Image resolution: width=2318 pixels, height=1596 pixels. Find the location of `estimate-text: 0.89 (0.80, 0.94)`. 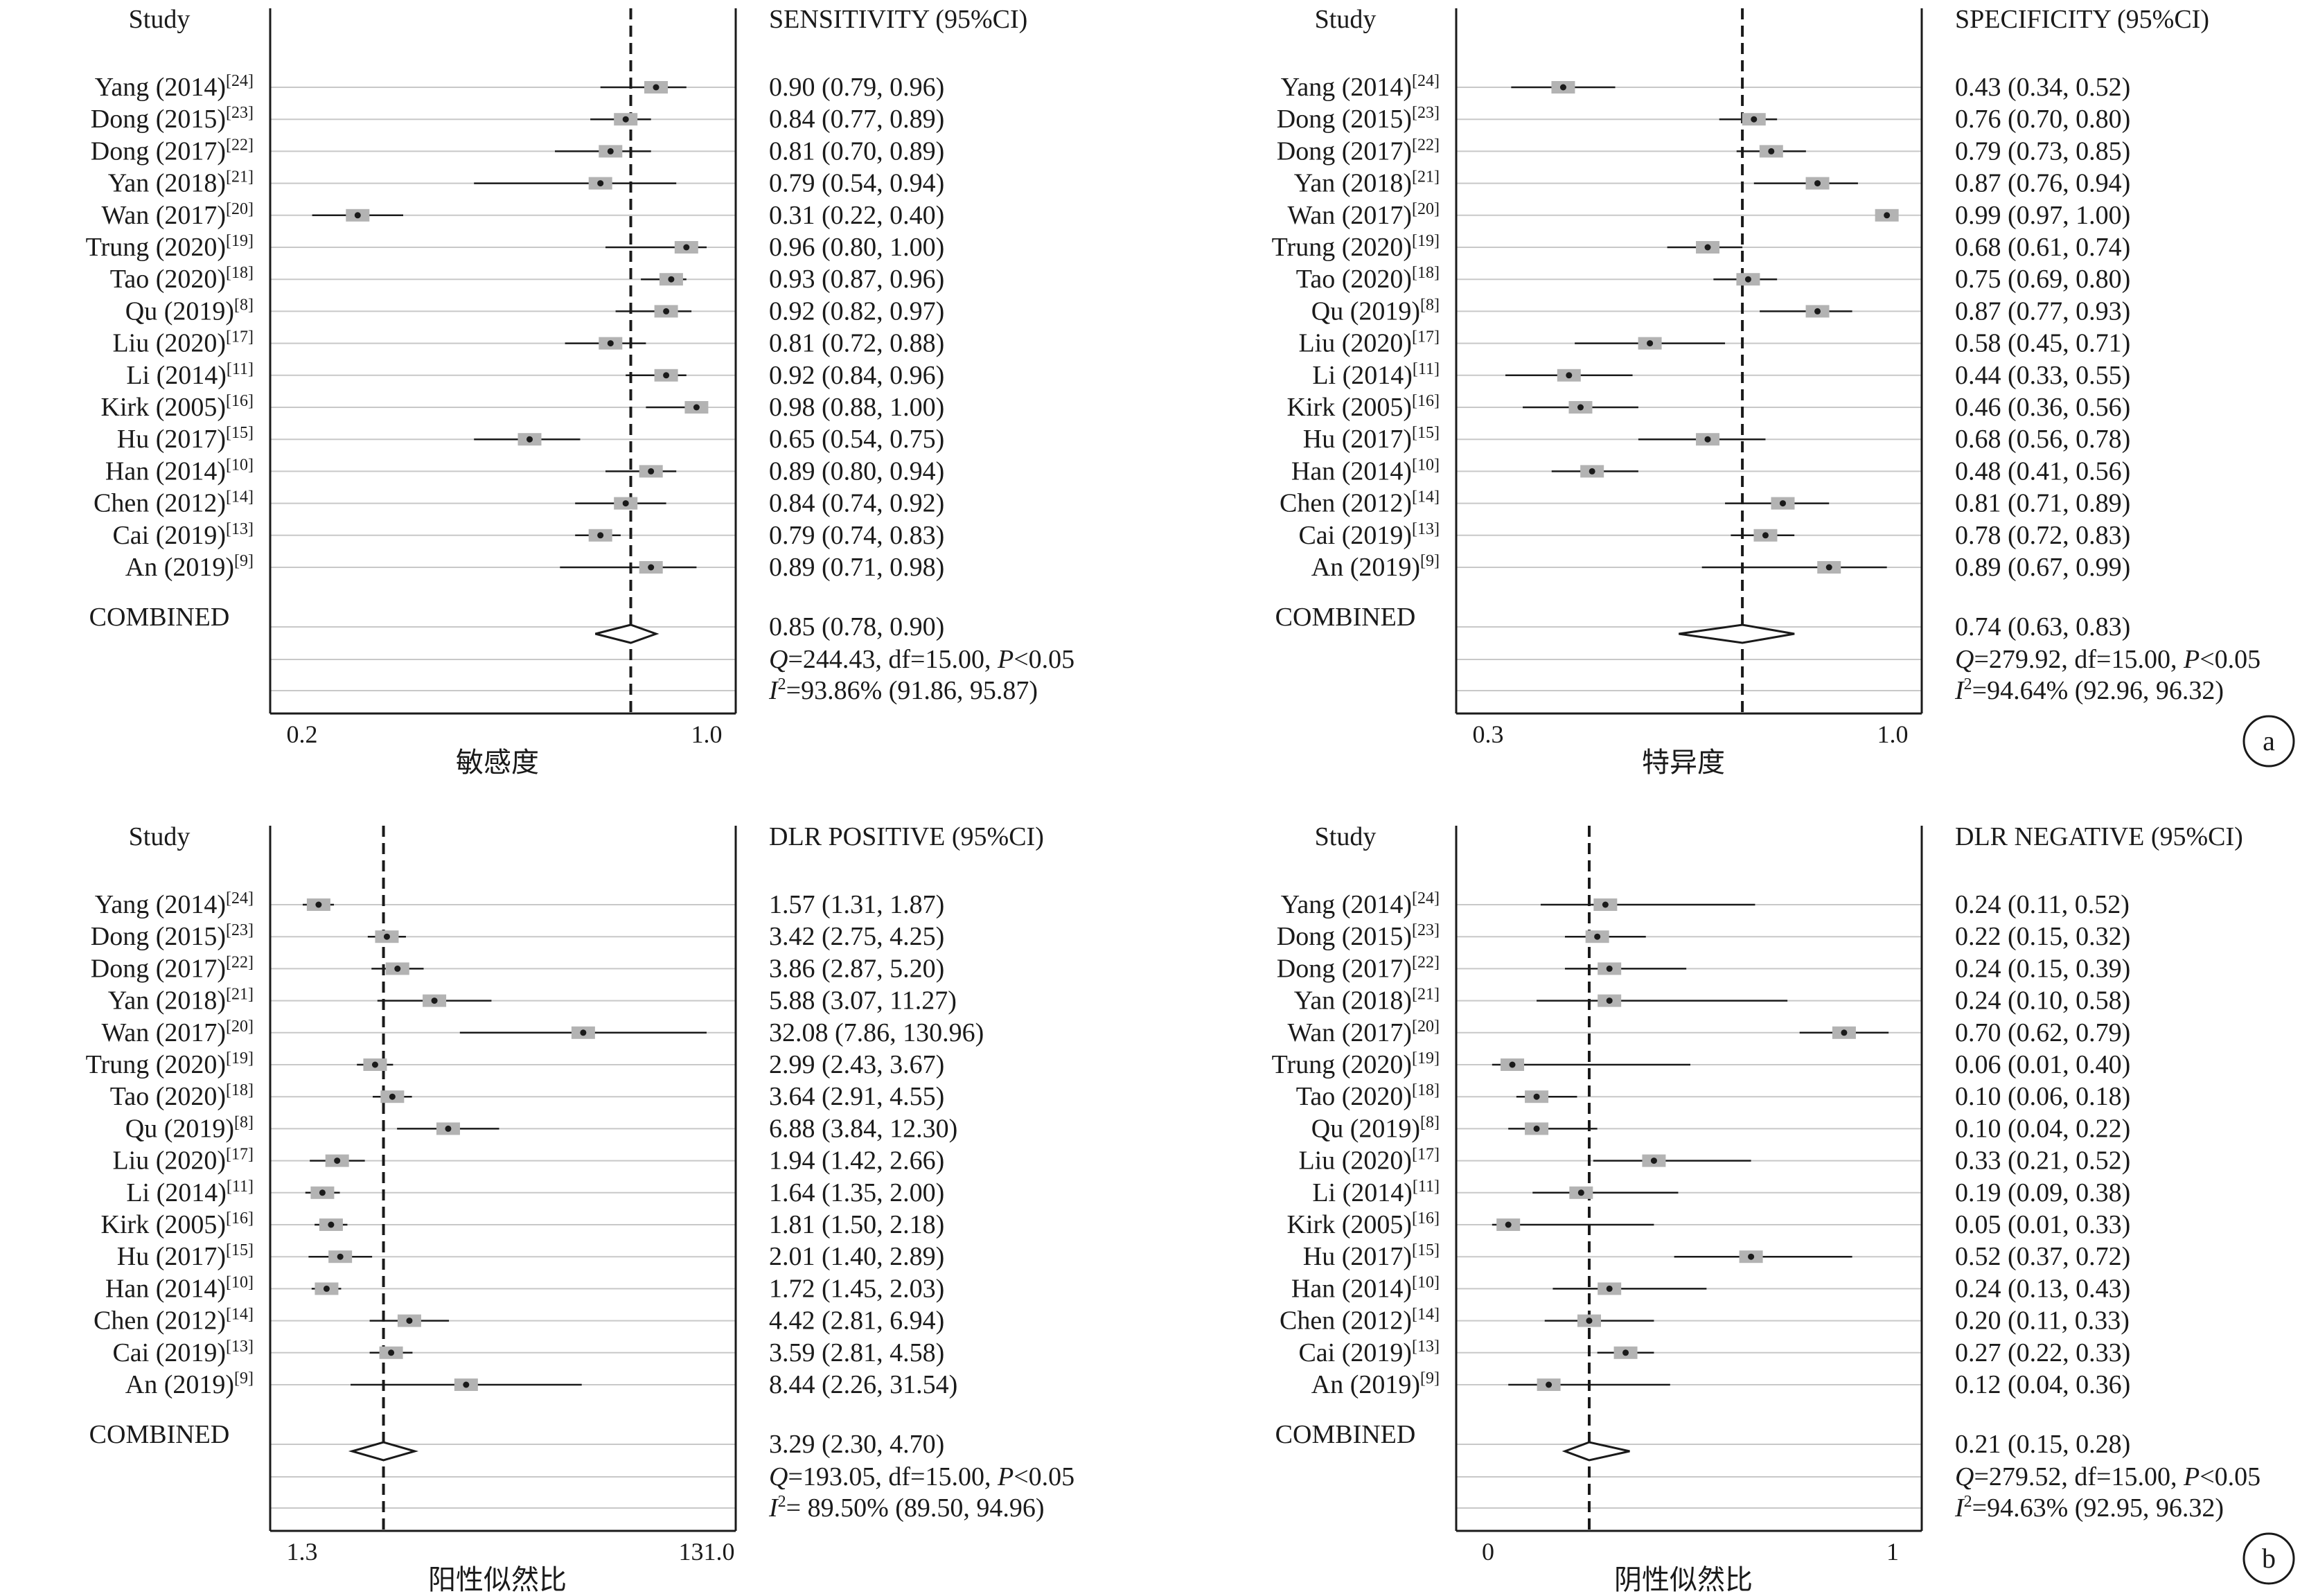

estimate-text: 0.89 (0.80, 0.94) is located at coordinates (856, 471).